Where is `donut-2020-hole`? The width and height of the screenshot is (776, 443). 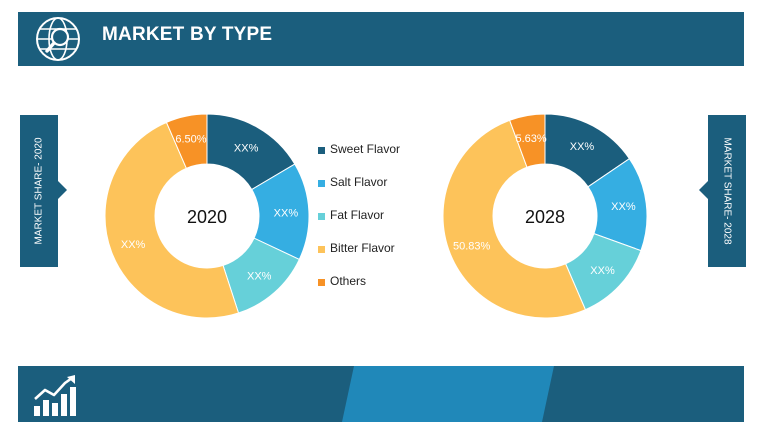 donut-2020-hole is located at coordinates (207, 216).